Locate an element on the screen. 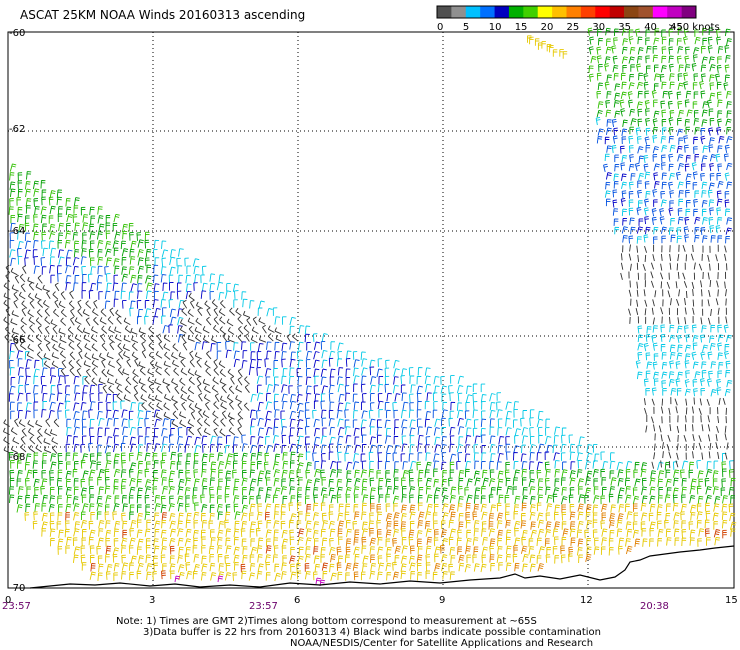  legend-swatch is located at coordinates (502, 12).